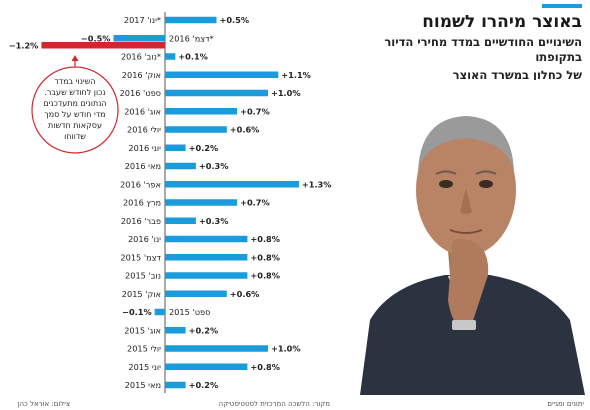 This screenshot has height=410, width=590. Describe the element at coordinates (140, 93) in the screenshot. I see `category-label-4: ספט' 2016` at that location.